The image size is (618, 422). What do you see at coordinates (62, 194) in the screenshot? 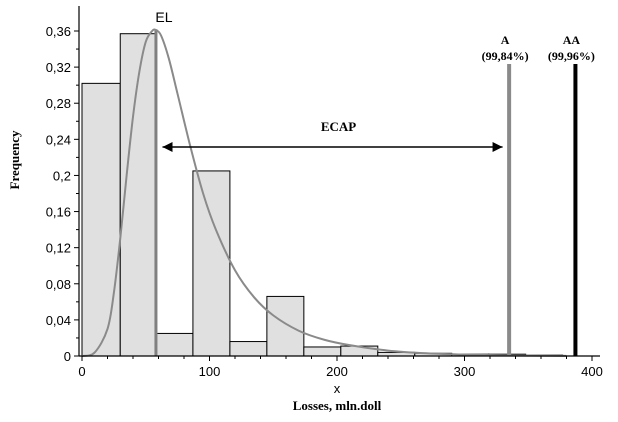
I see `y-axis-ticks: 0 0,04 0,08 0,12 0,16 0,2 0,24 0,28 0,32 0,36` at bounding box center [62, 194].